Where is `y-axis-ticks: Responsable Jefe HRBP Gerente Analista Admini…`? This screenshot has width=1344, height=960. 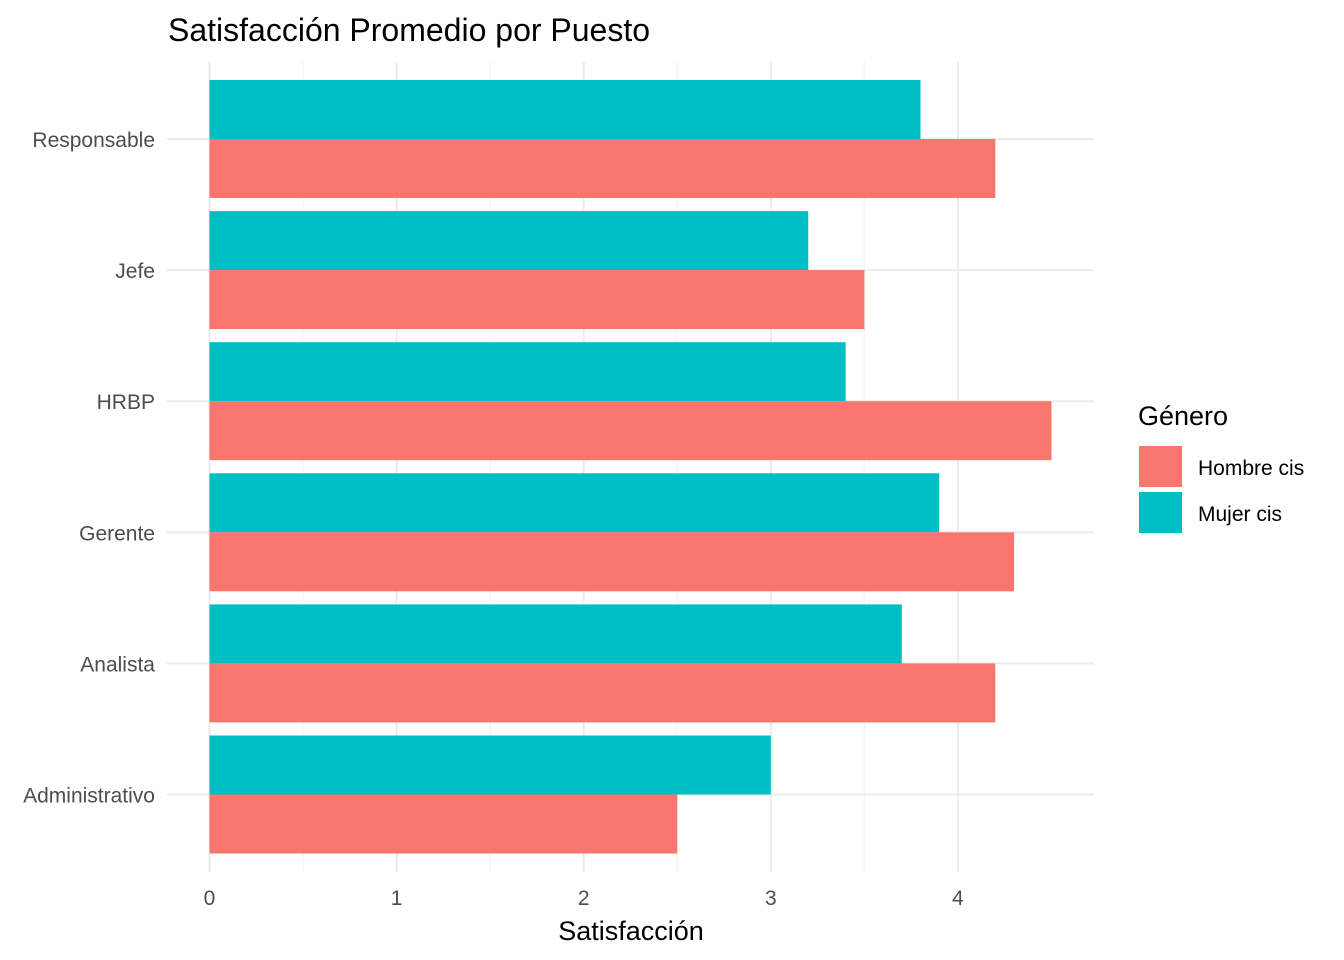 y-axis-ticks: Responsable Jefe HRBP Gerente Analista Admini… is located at coordinates (89, 468).